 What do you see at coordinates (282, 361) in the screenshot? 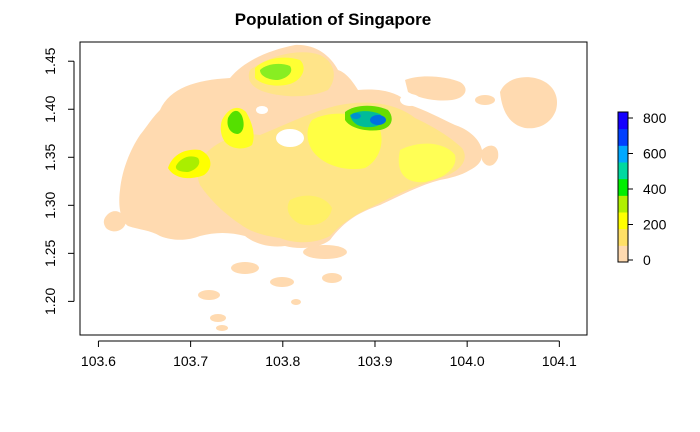
I see `x-tick-label: 103.8` at bounding box center [282, 361].